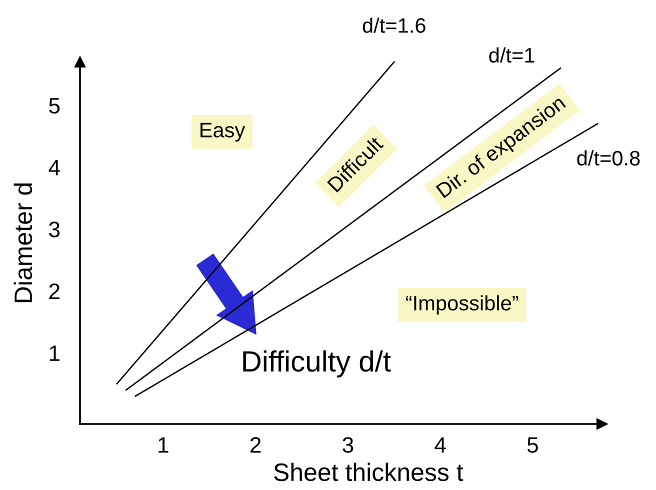 This screenshot has width=656, height=490. I want to click on y-axis-title: Diameter d, so click(23, 242).